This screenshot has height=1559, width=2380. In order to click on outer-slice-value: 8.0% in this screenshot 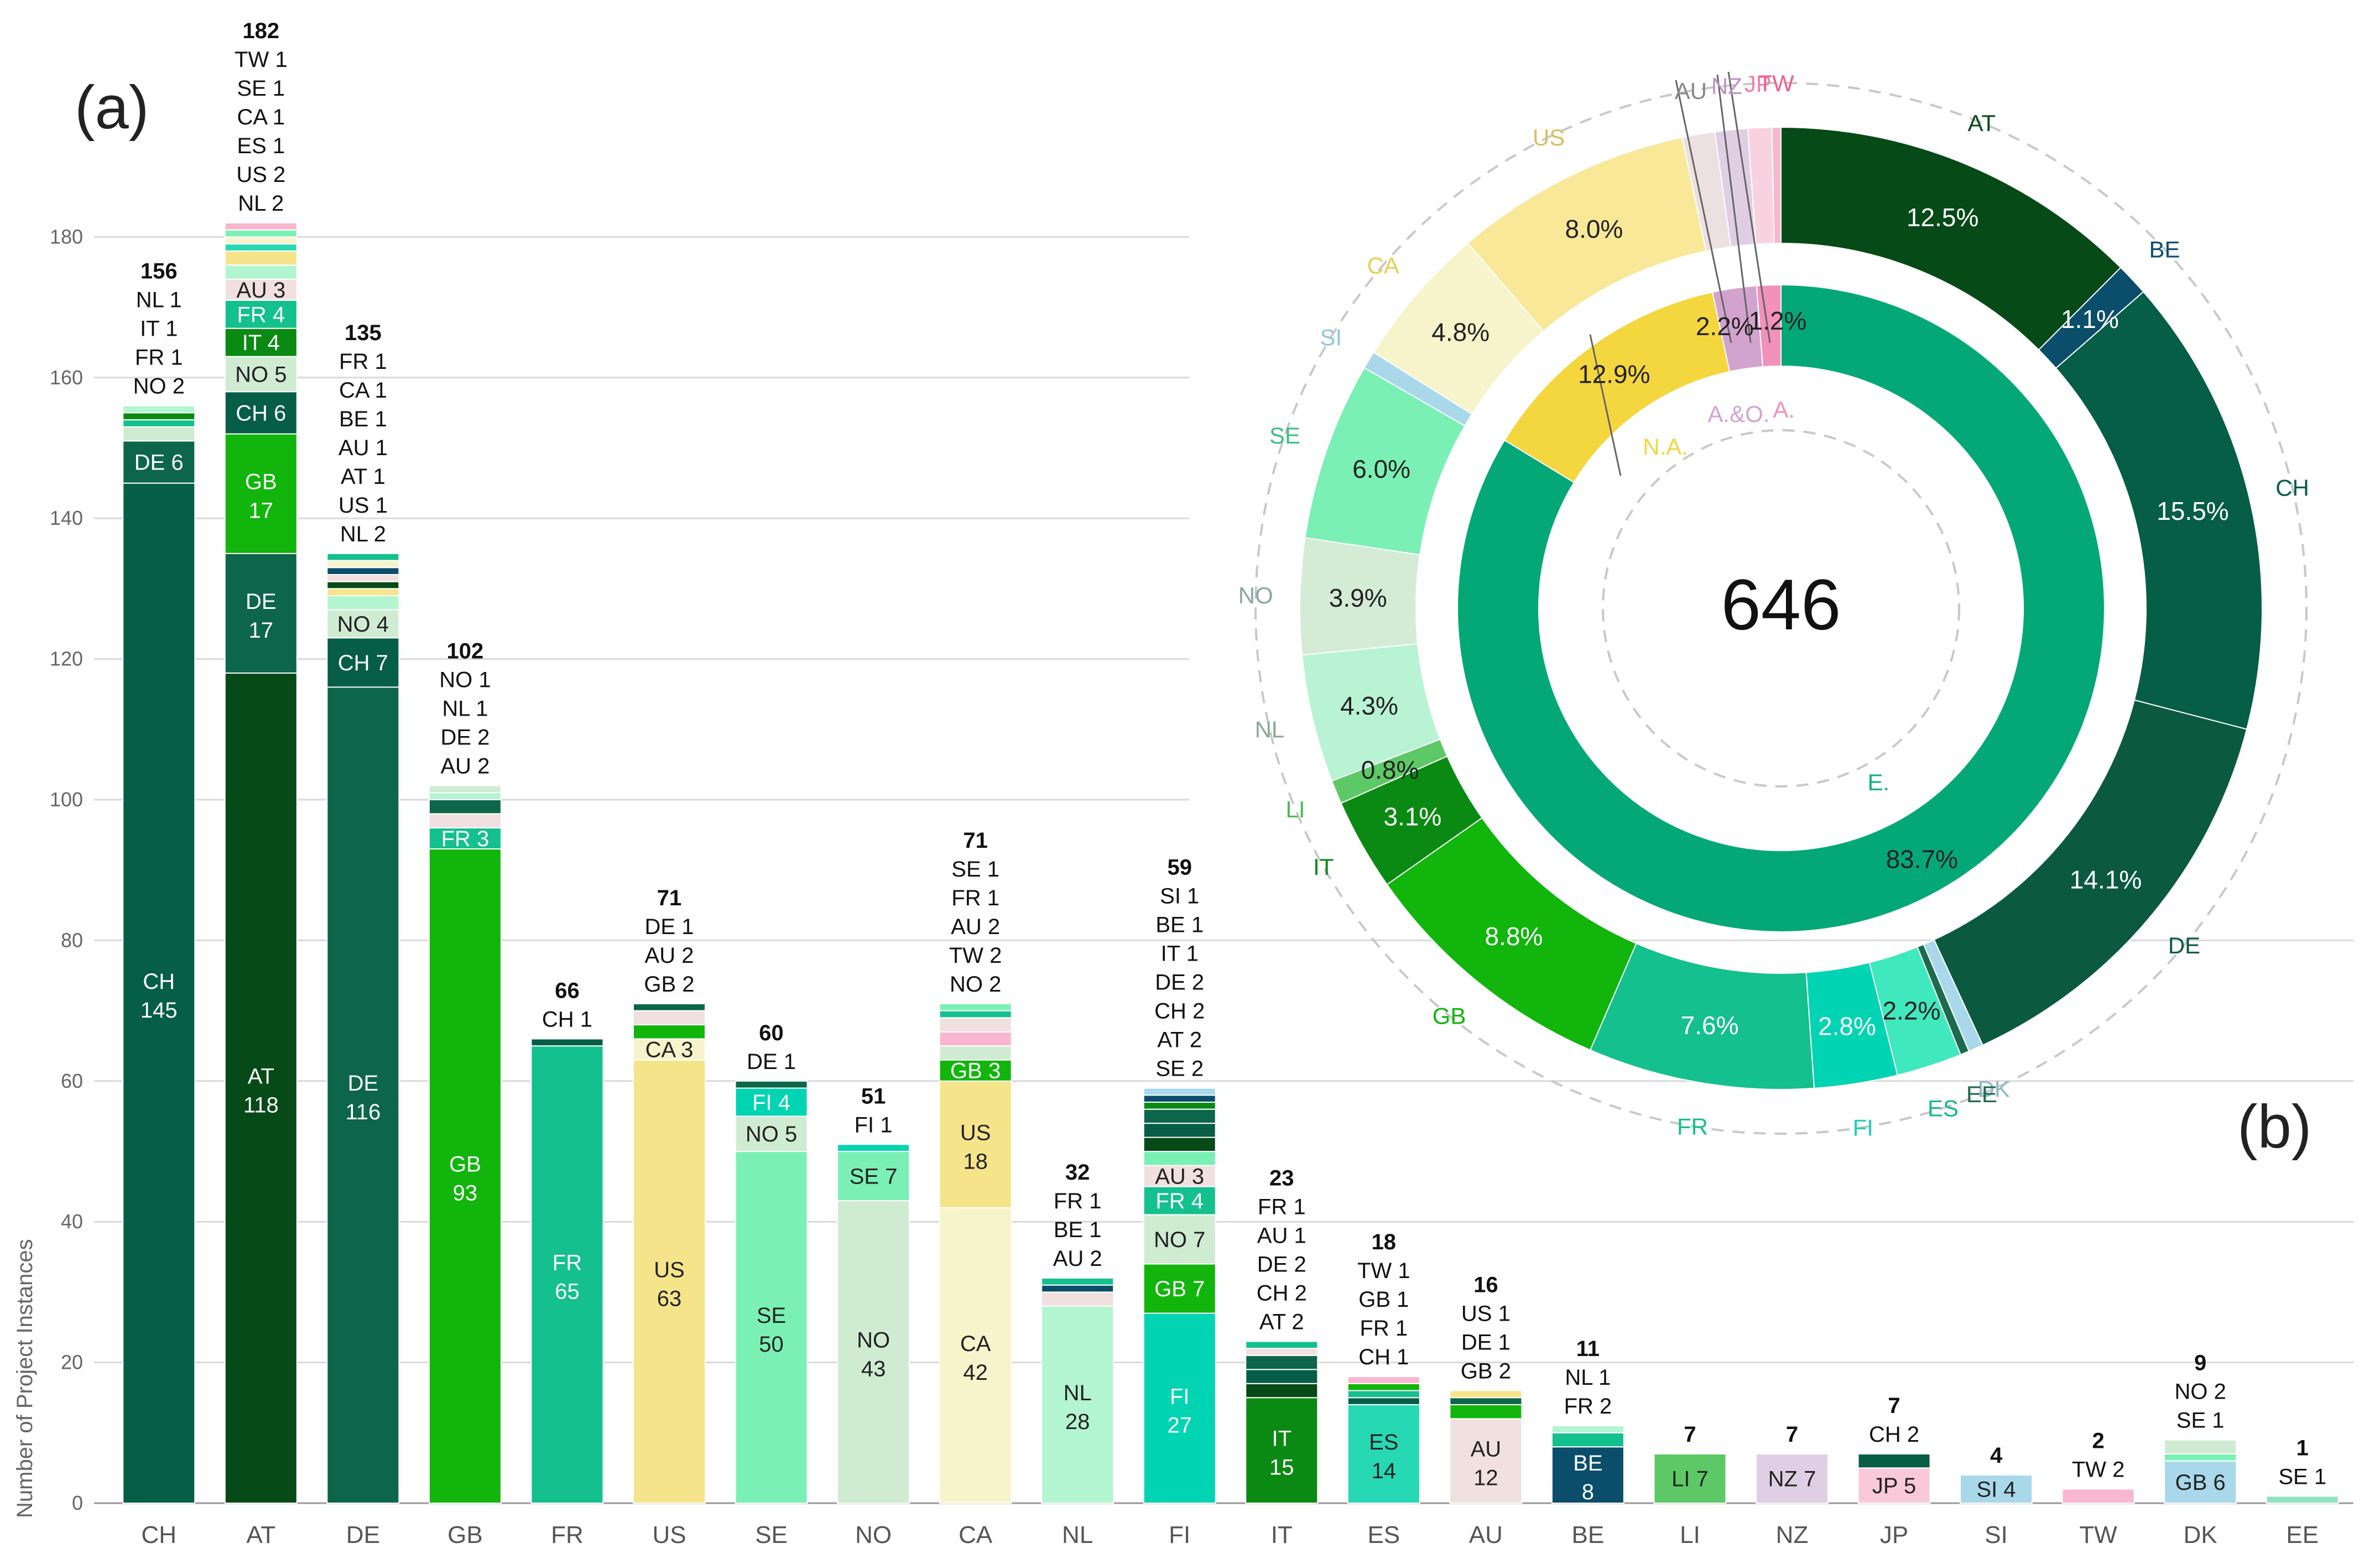, I will do `click(1594, 229)`.